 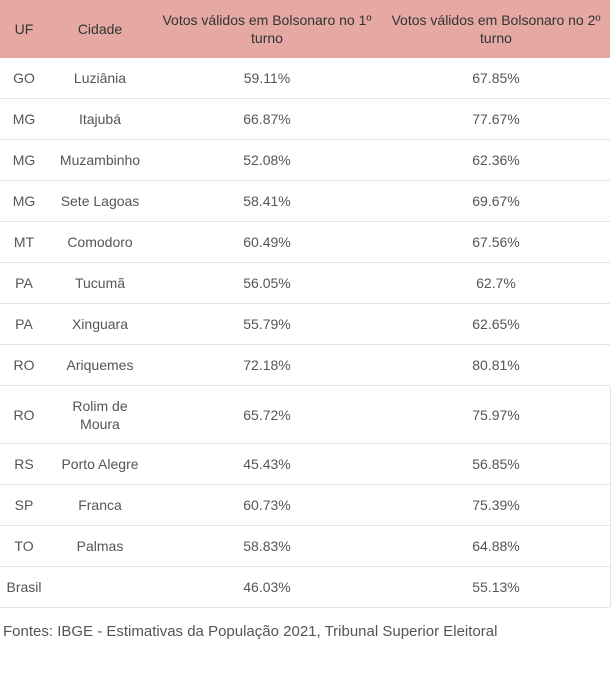 I want to click on cell-votes-round1: 45.43%, so click(x=267, y=464).